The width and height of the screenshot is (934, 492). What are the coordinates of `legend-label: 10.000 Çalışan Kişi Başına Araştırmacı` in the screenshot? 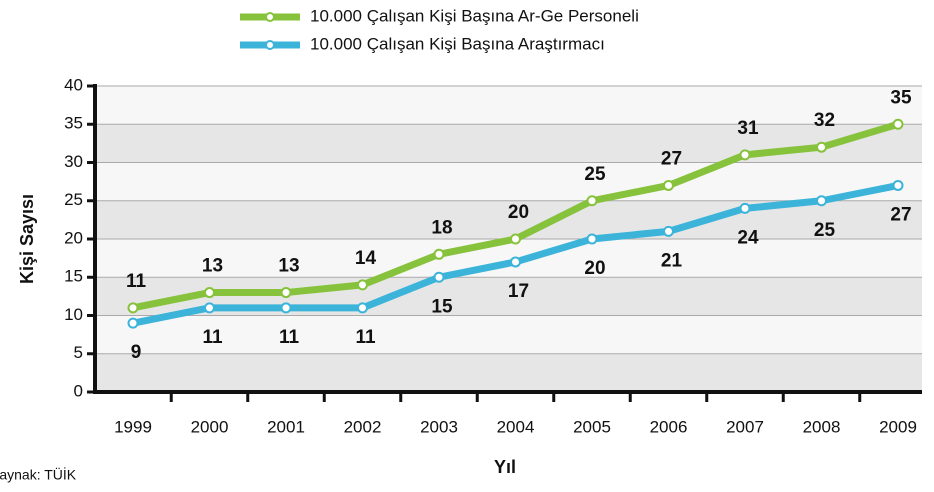 It's located at (457, 43).